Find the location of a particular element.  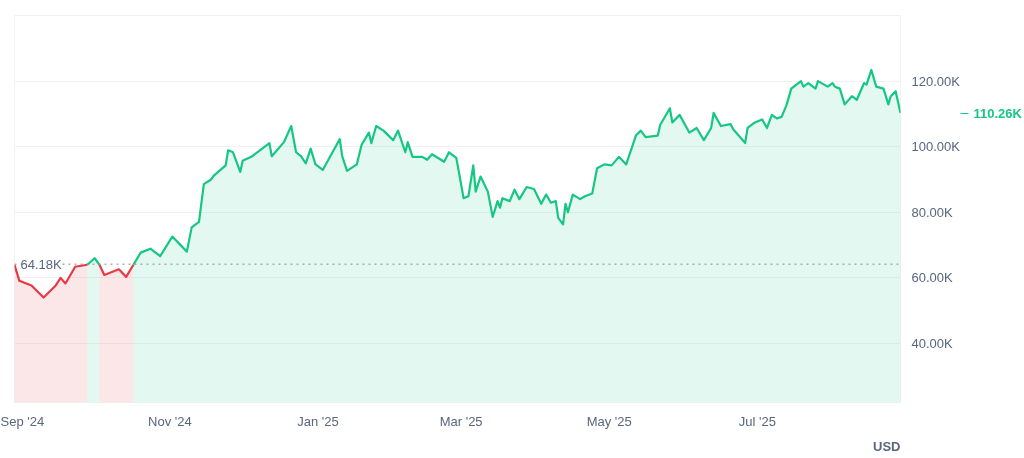

x-tick-label: May '25 is located at coordinates (609, 421).